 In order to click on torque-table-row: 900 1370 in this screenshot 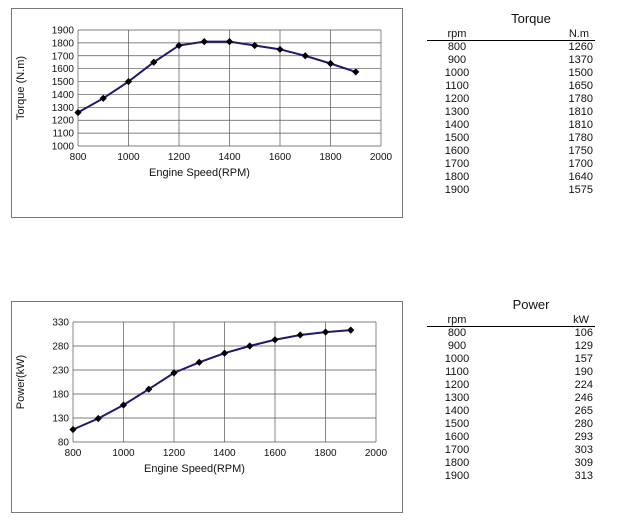, I will do `click(511, 60)`.